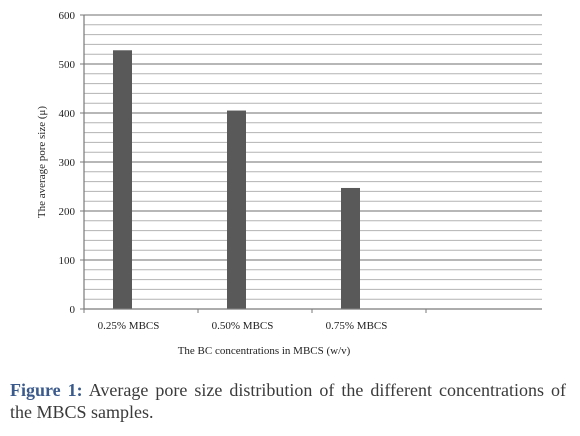 Image resolution: width=580 pixels, height=436 pixels. Describe the element at coordinates (67, 114) in the screenshot. I see `y-tick-label: 400` at that location.